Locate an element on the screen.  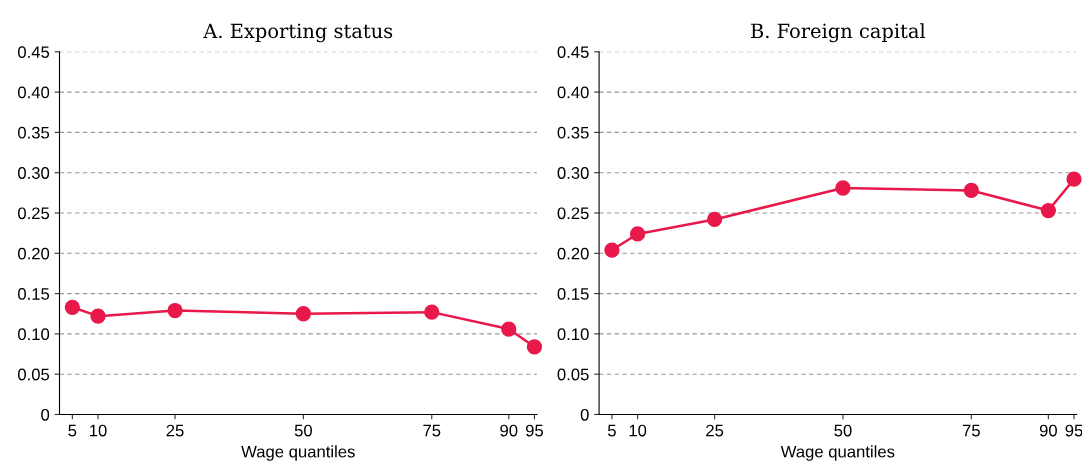
chart-title: A. Exporting status is located at coordinates (298, 33).